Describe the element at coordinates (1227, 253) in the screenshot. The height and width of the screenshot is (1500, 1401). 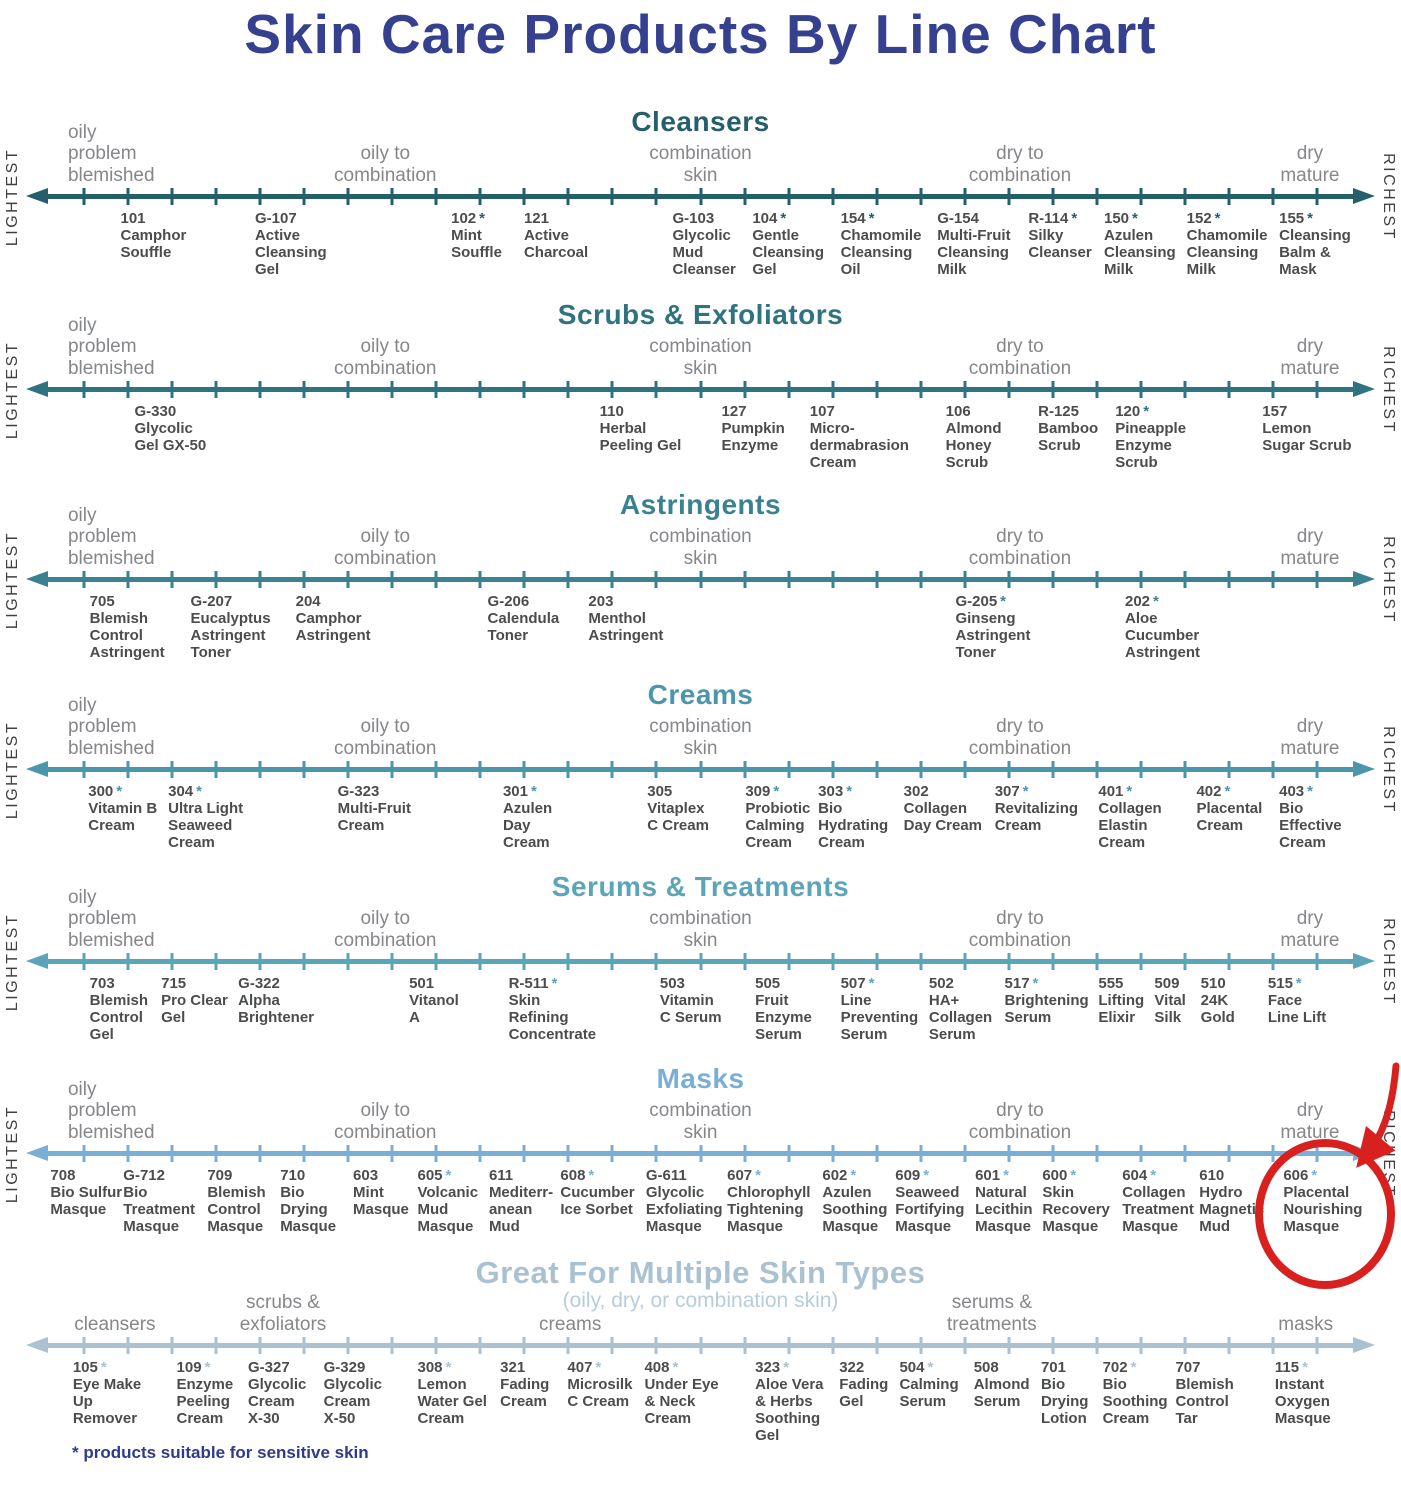
I see `product-name: Chamomile Cleansing Milk` at that location.